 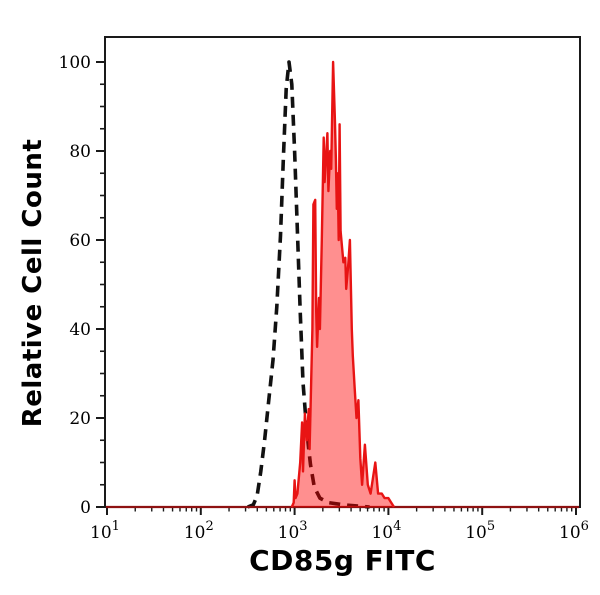 I want to click on x-tick-label: 10¹, so click(x=105, y=531).